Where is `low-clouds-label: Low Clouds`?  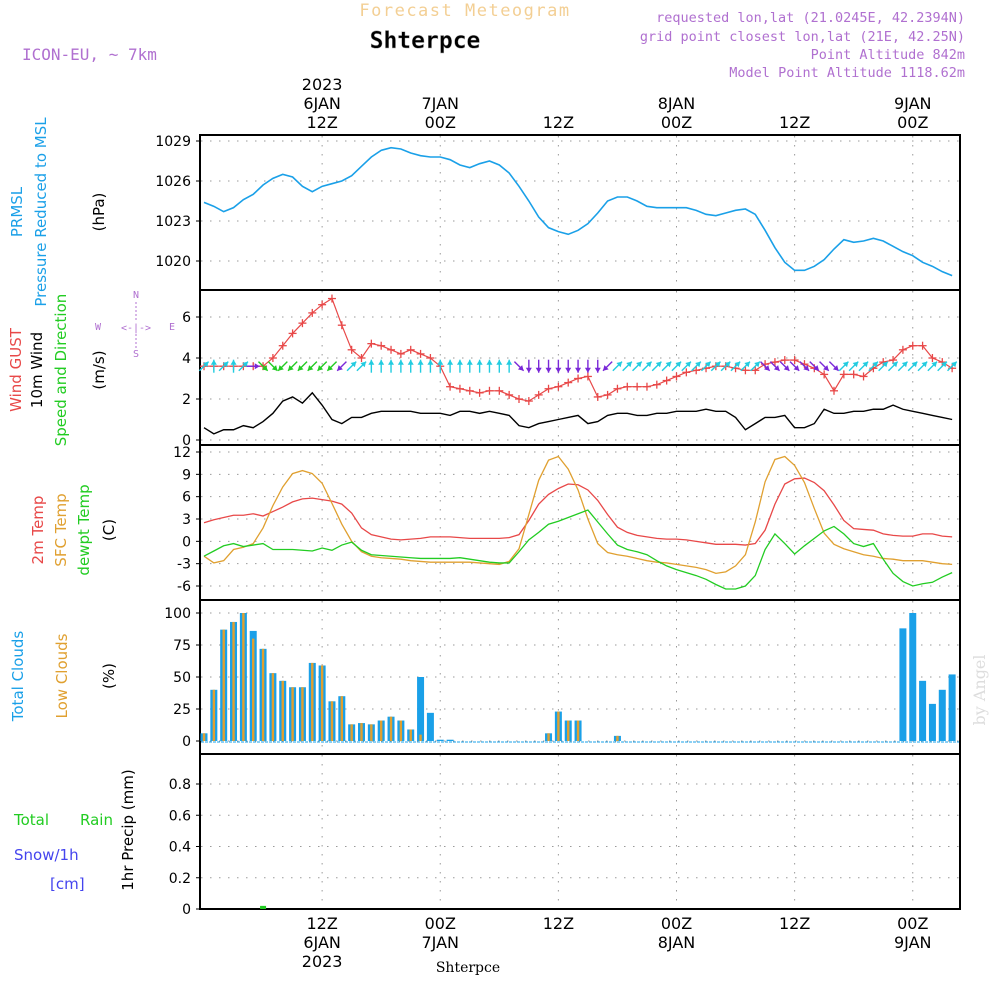 low-clouds-label: Low Clouds is located at coordinates (62, 675).